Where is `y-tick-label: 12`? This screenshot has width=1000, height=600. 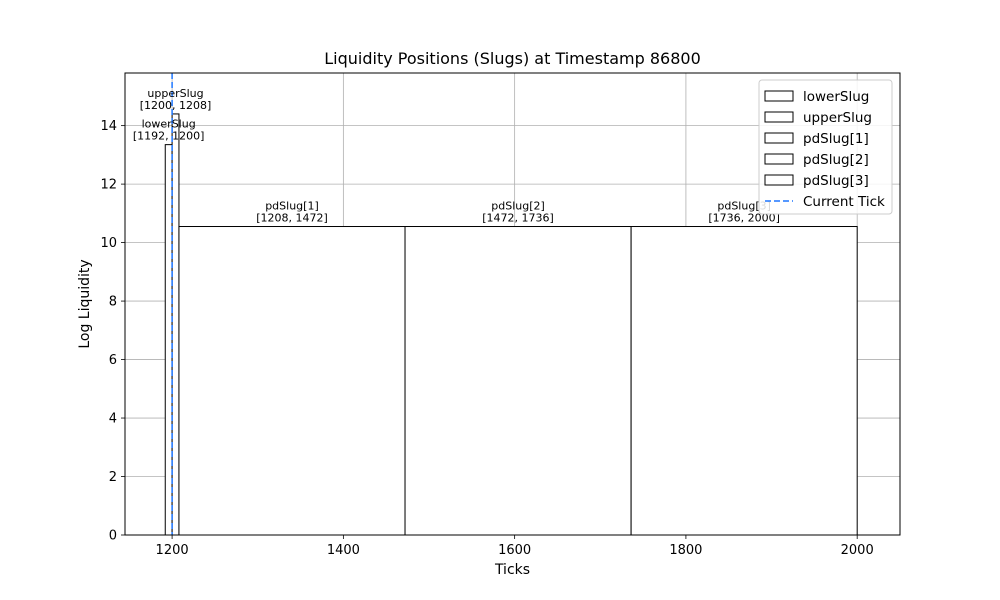
y-tick-label: 12 is located at coordinates (108, 185).